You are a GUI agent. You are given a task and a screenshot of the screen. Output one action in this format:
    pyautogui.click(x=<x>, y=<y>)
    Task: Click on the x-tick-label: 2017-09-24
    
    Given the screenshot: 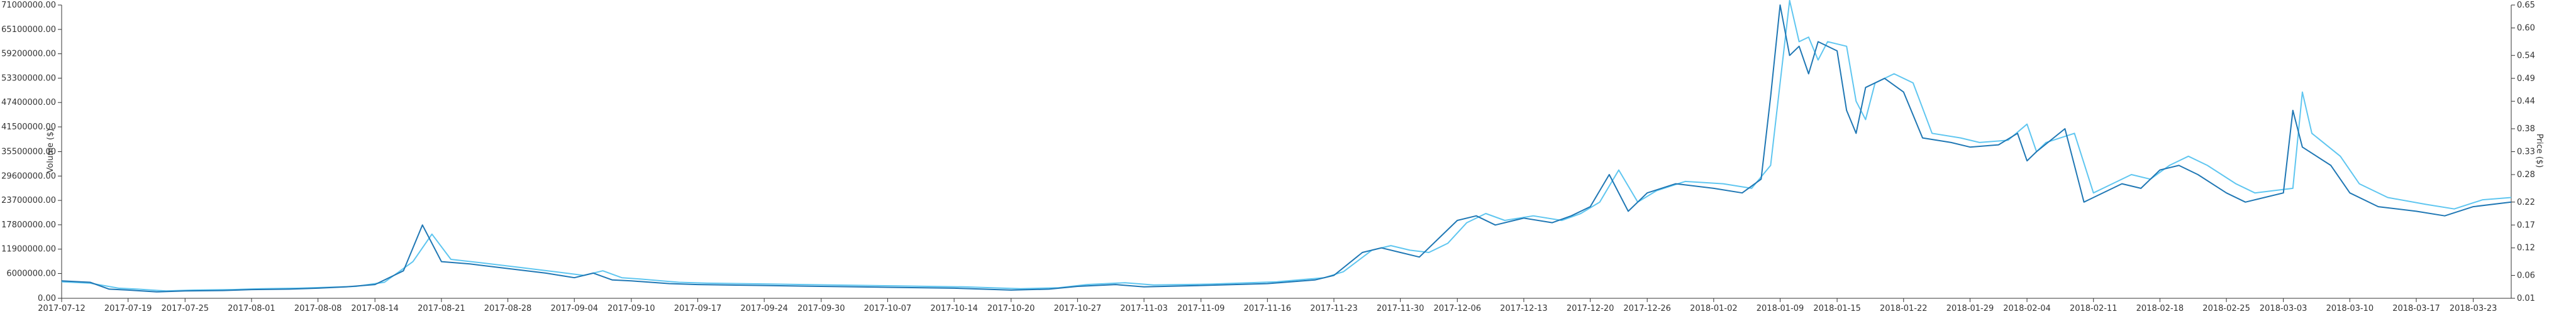 What is the action you would take?
    pyautogui.click(x=764, y=309)
    